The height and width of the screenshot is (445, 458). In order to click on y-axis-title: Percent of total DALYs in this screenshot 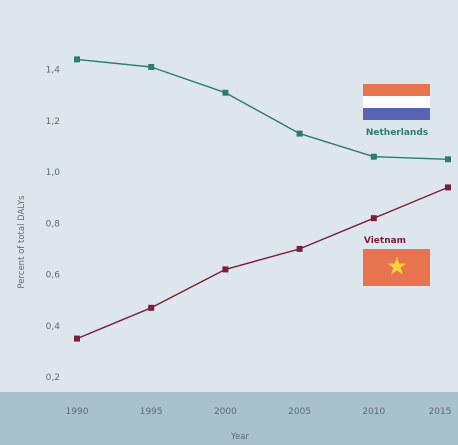, I will do `click(22, 242)`.